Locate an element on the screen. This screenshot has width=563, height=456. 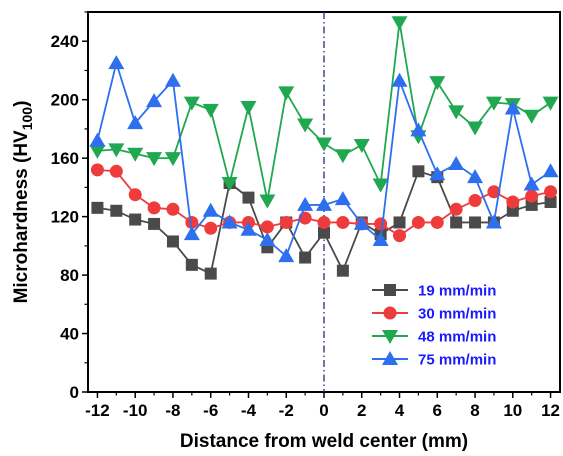
legend-label: 48 mm/min is located at coordinates (457, 337).